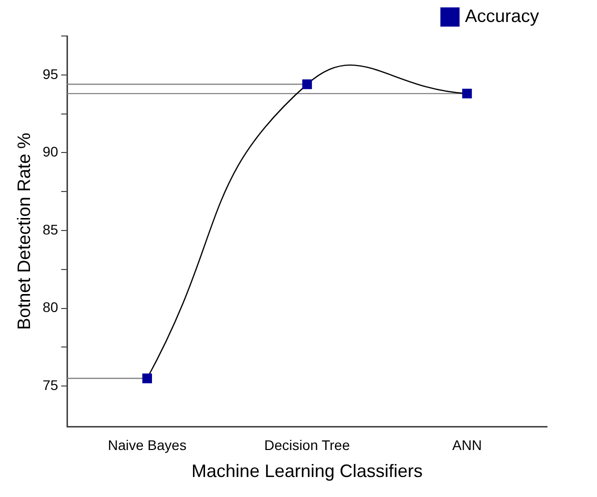  I want to click on legend-label: Accuracy, so click(502, 16).